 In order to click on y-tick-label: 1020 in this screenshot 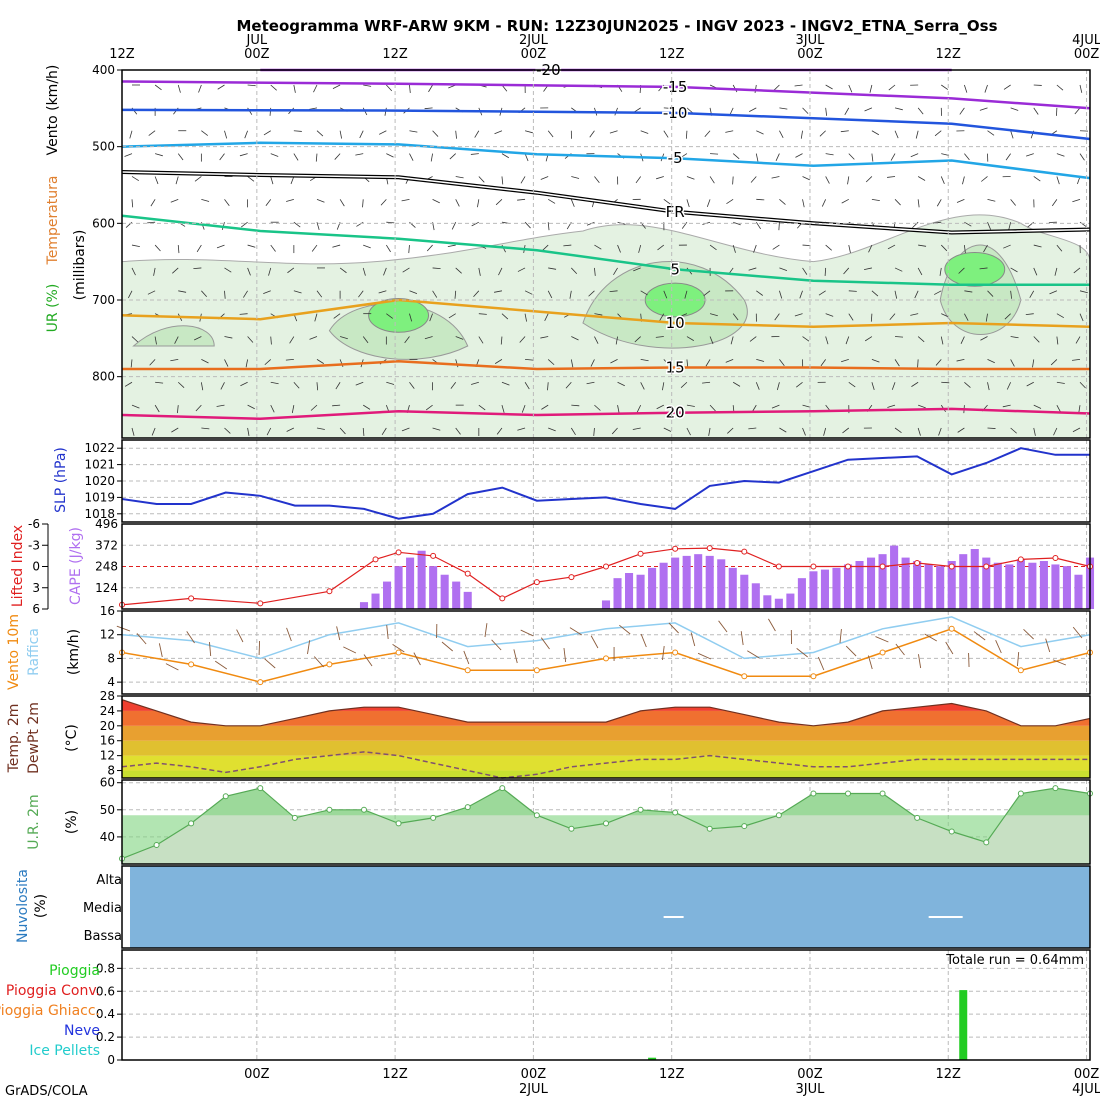, I will do `click(99, 481)`.